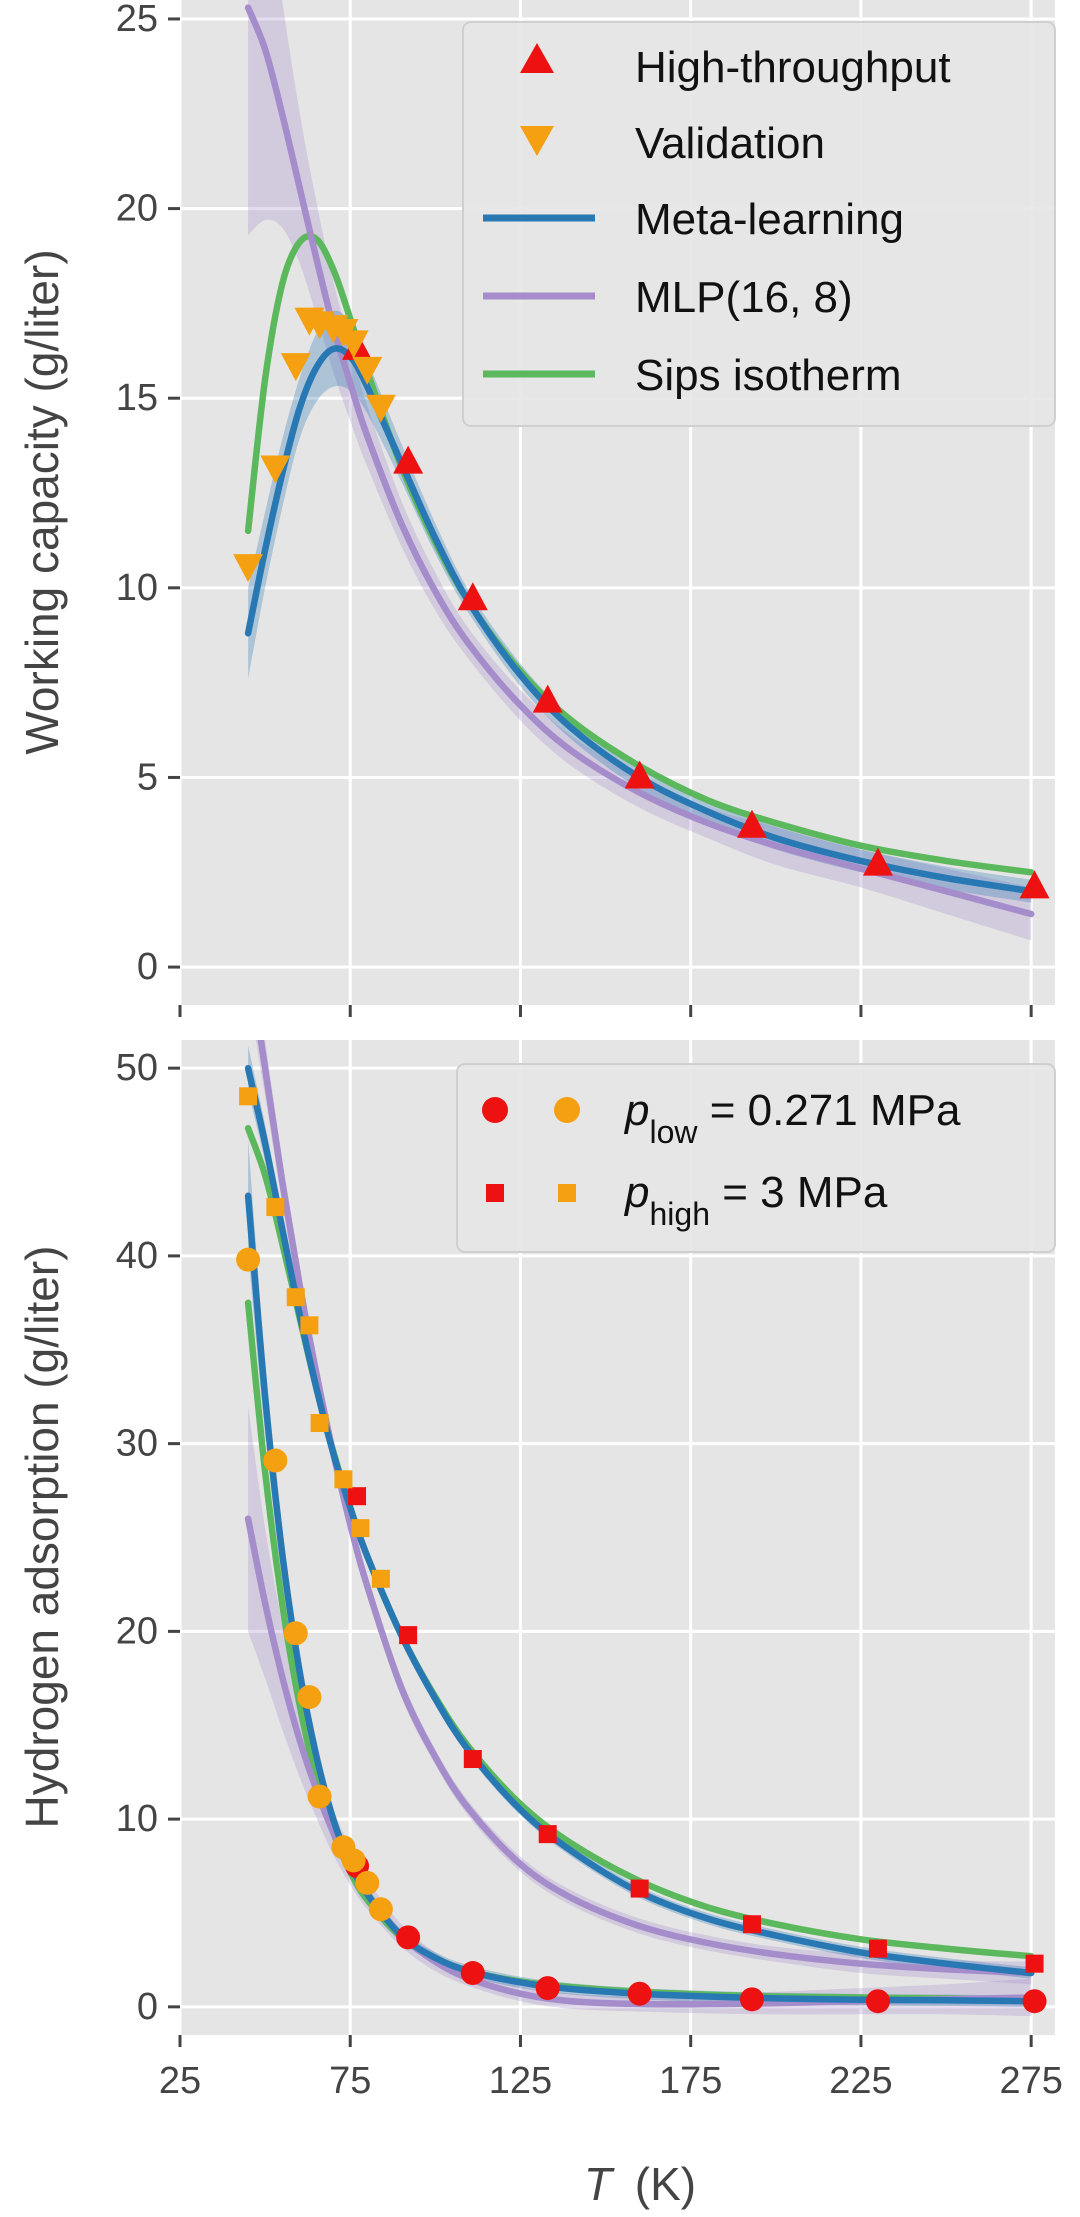 The width and height of the screenshot is (1080, 2217). I want to click on y-axis-label: Working capacity (g/liter), so click(42, 501).